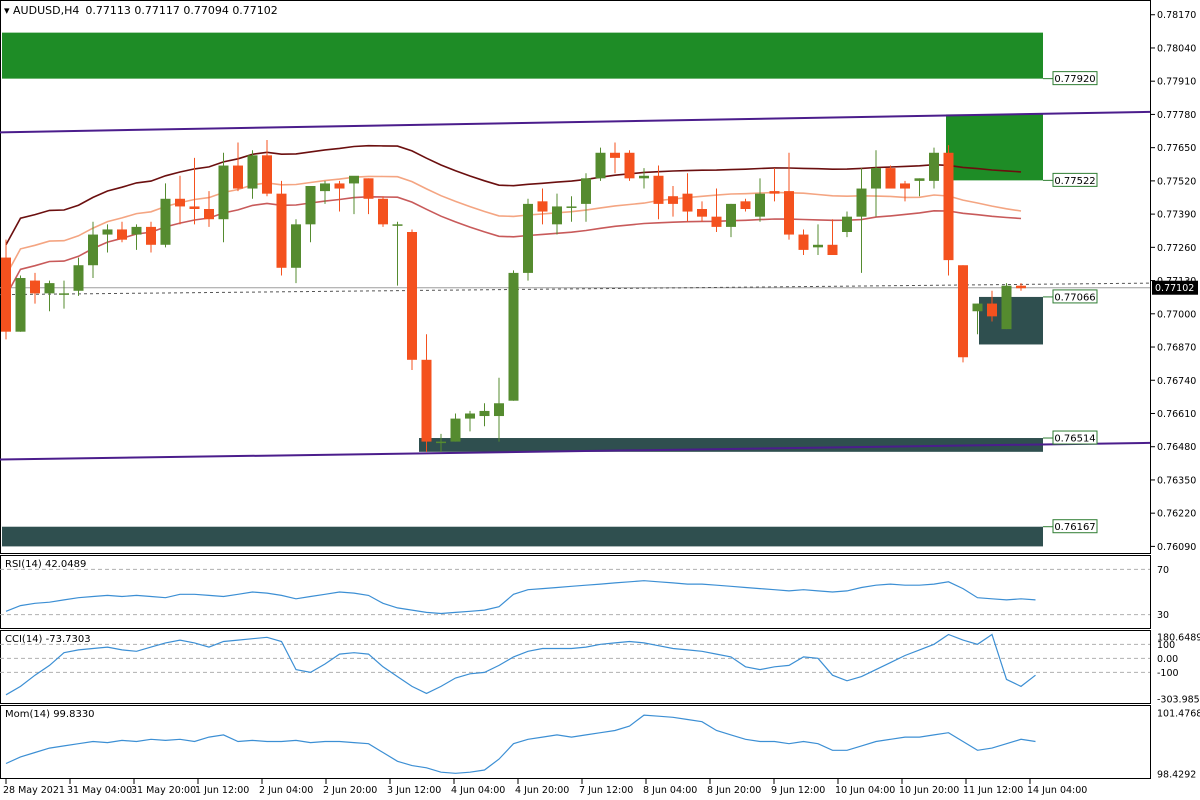  What do you see at coordinates (48, 639) in the screenshot?
I see `cci-label: CCI(14) -73.7303` at bounding box center [48, 639].